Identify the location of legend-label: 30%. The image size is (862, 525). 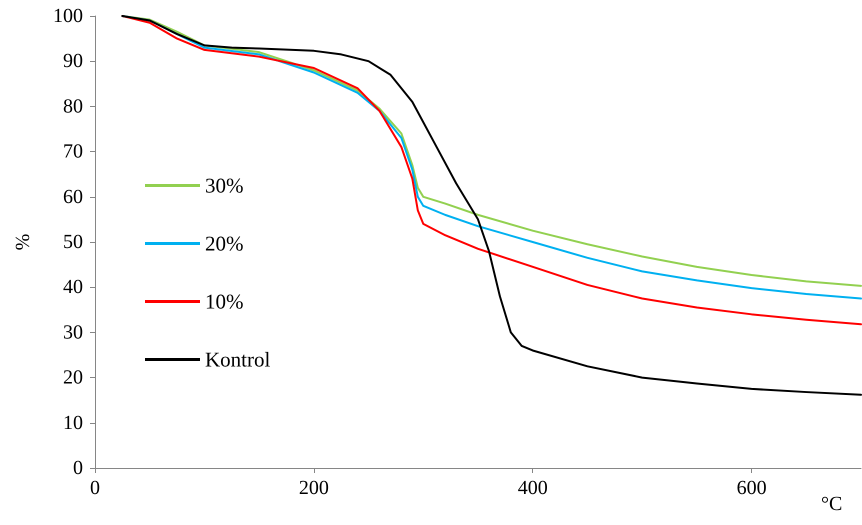
(224, 186).